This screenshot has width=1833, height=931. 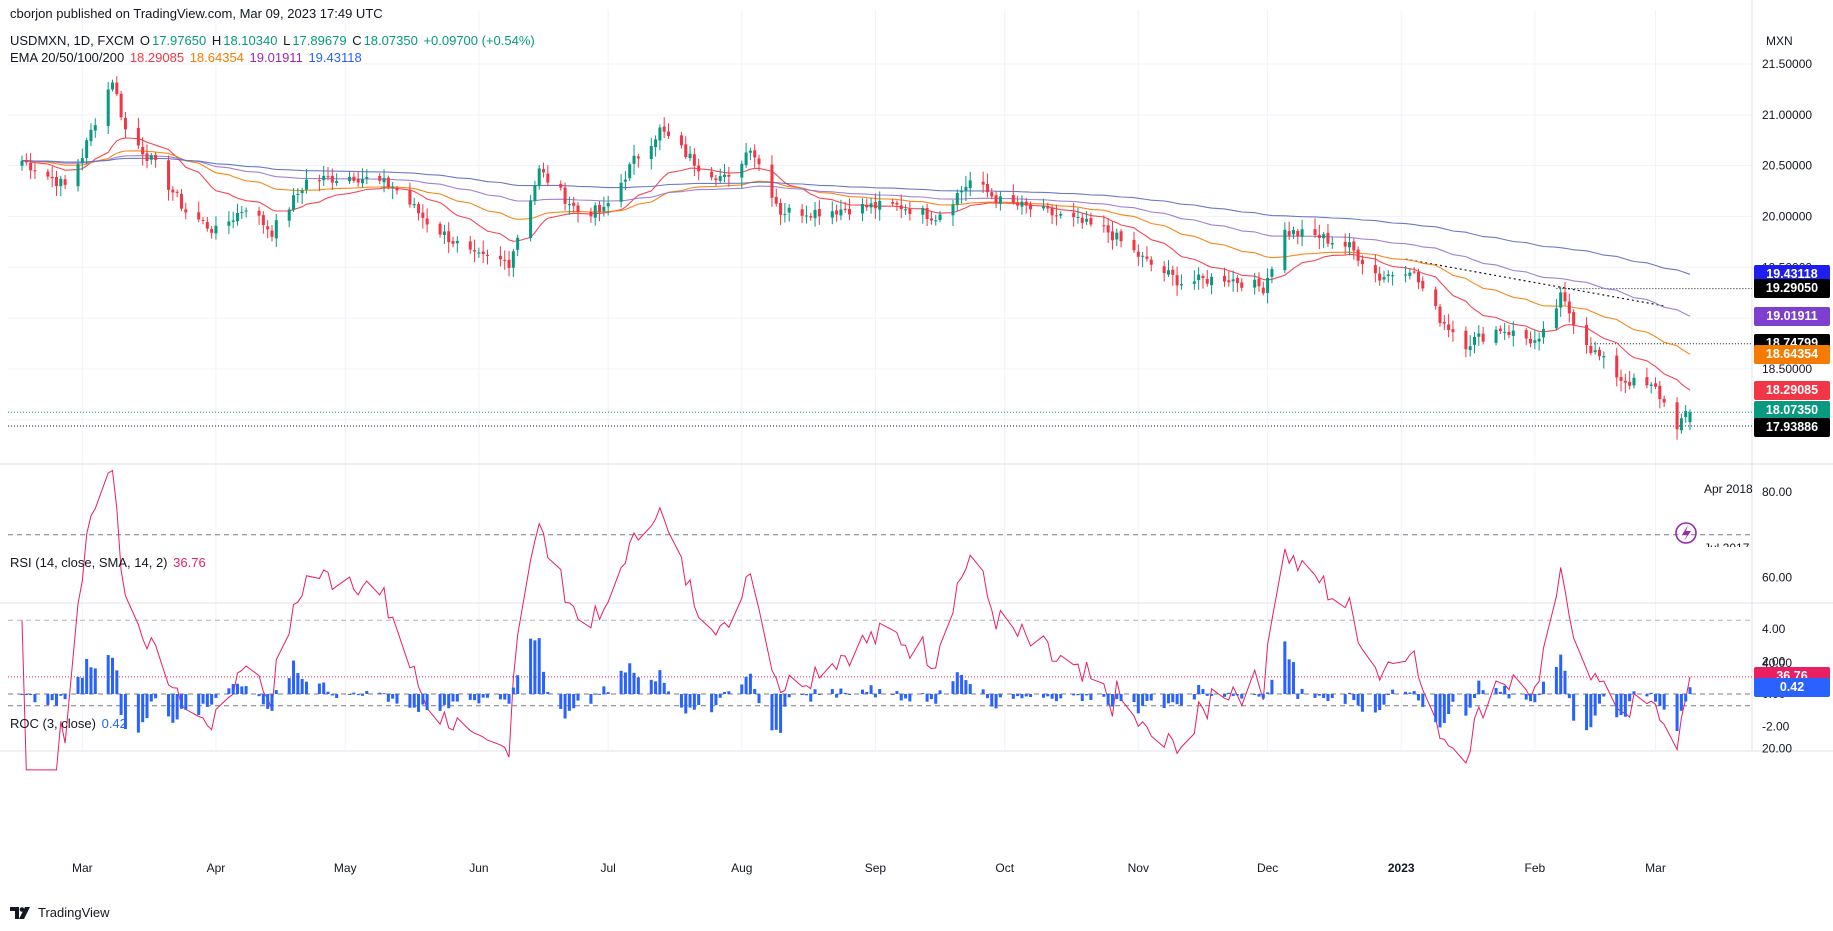 What do you see at coordinates (1777, 578) in the screenshot?
I see `rsi-tick-label: 60.00` at bounding box center [1777, 578].